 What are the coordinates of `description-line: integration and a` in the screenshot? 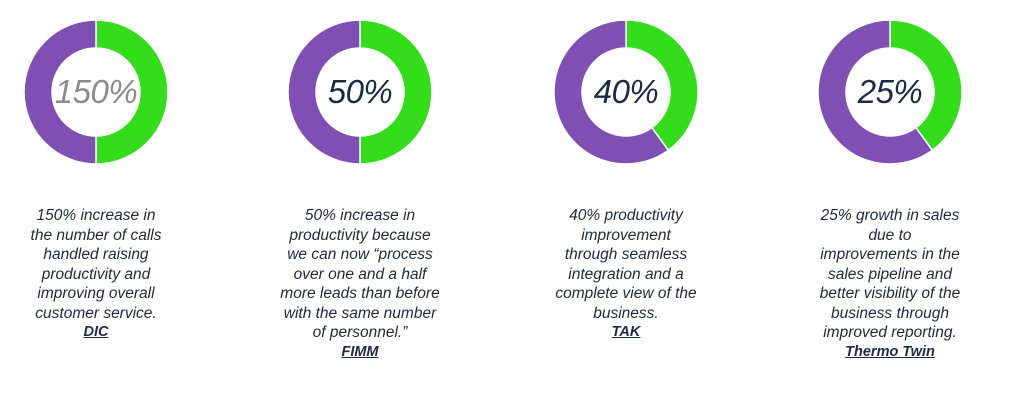 It's located at (626, 274).